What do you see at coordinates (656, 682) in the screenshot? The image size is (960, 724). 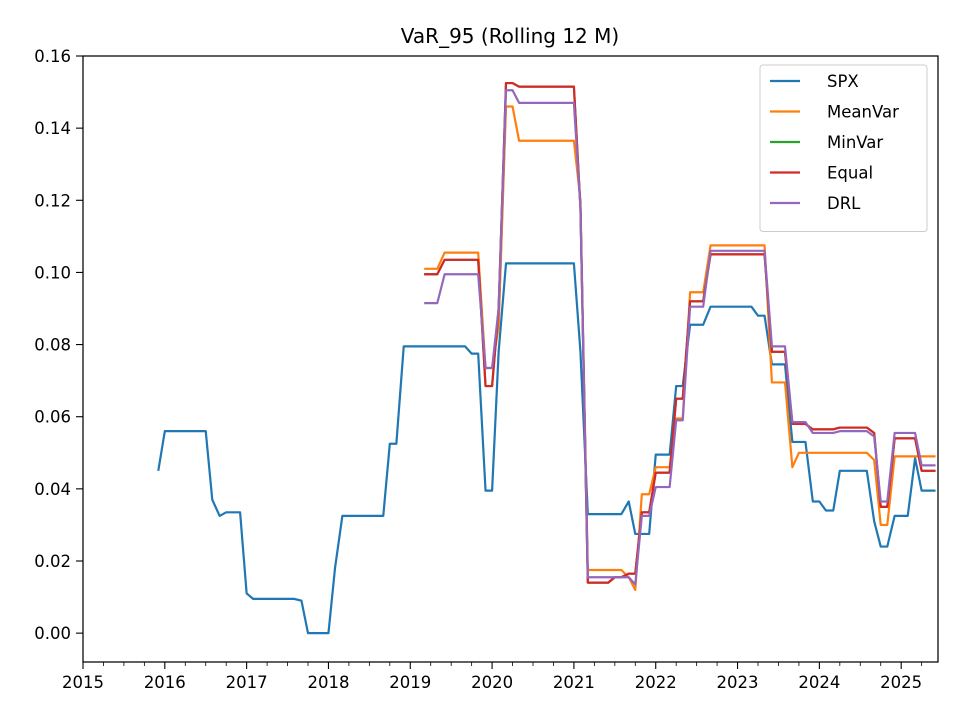 I see `x-tick-label: 2022` at bounding box center [656, 682].